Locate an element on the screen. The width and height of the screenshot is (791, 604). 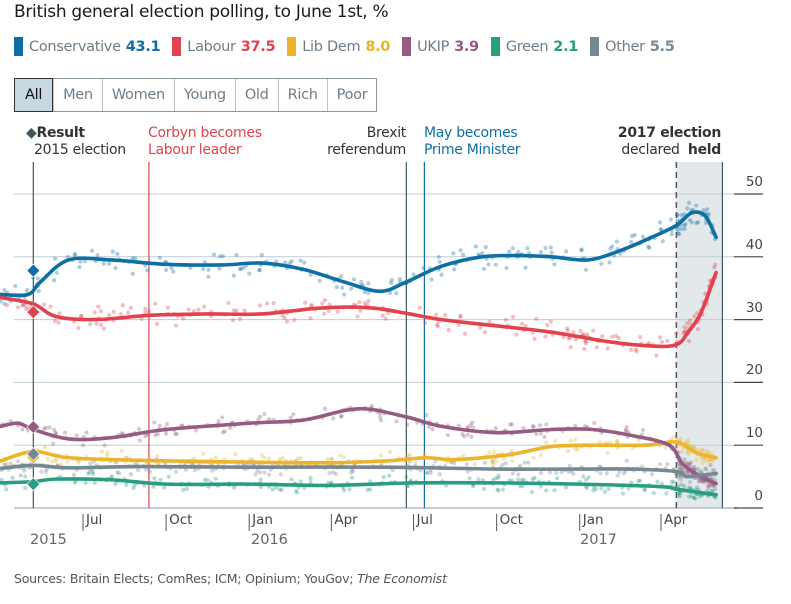
legend-name: UKIP is located at coordinates (433, 46).